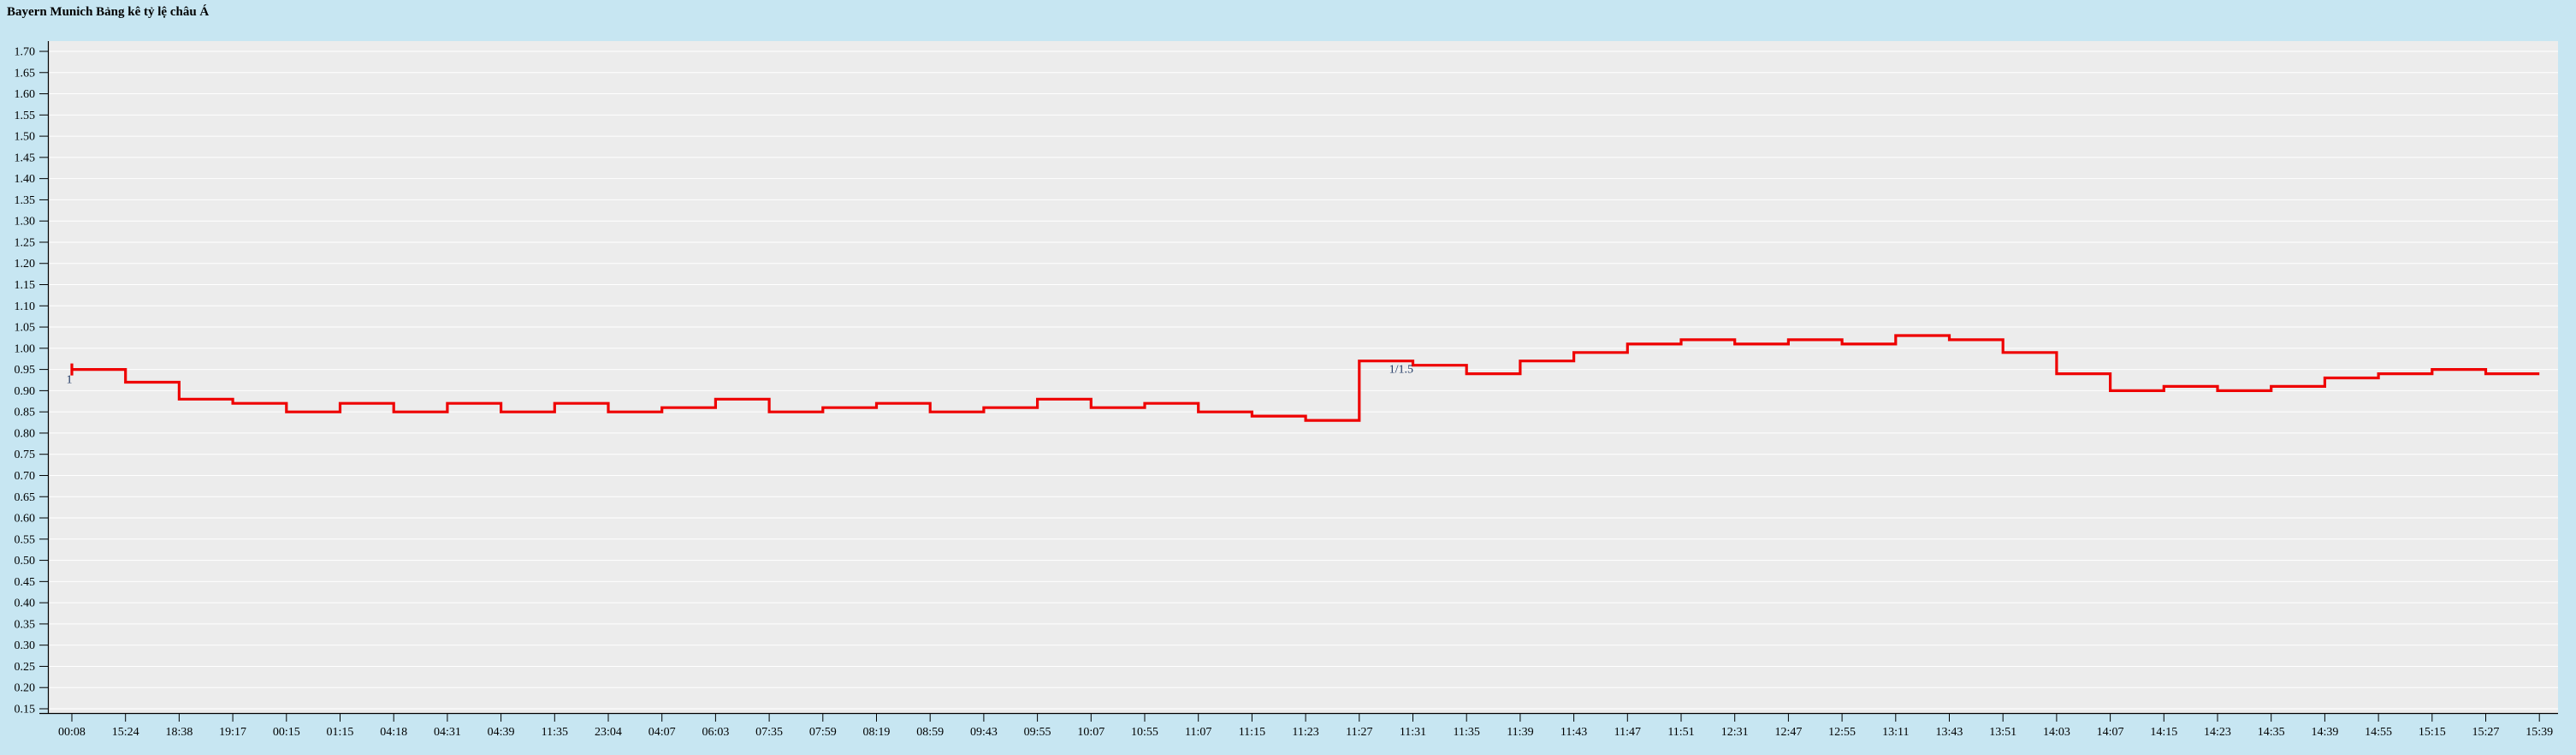 The height and width of the screenshot is (755, 2576). Describe the element at coordinates (2271, 733) in the screenshot. I see `x-tick-label: 14:35` at that location.